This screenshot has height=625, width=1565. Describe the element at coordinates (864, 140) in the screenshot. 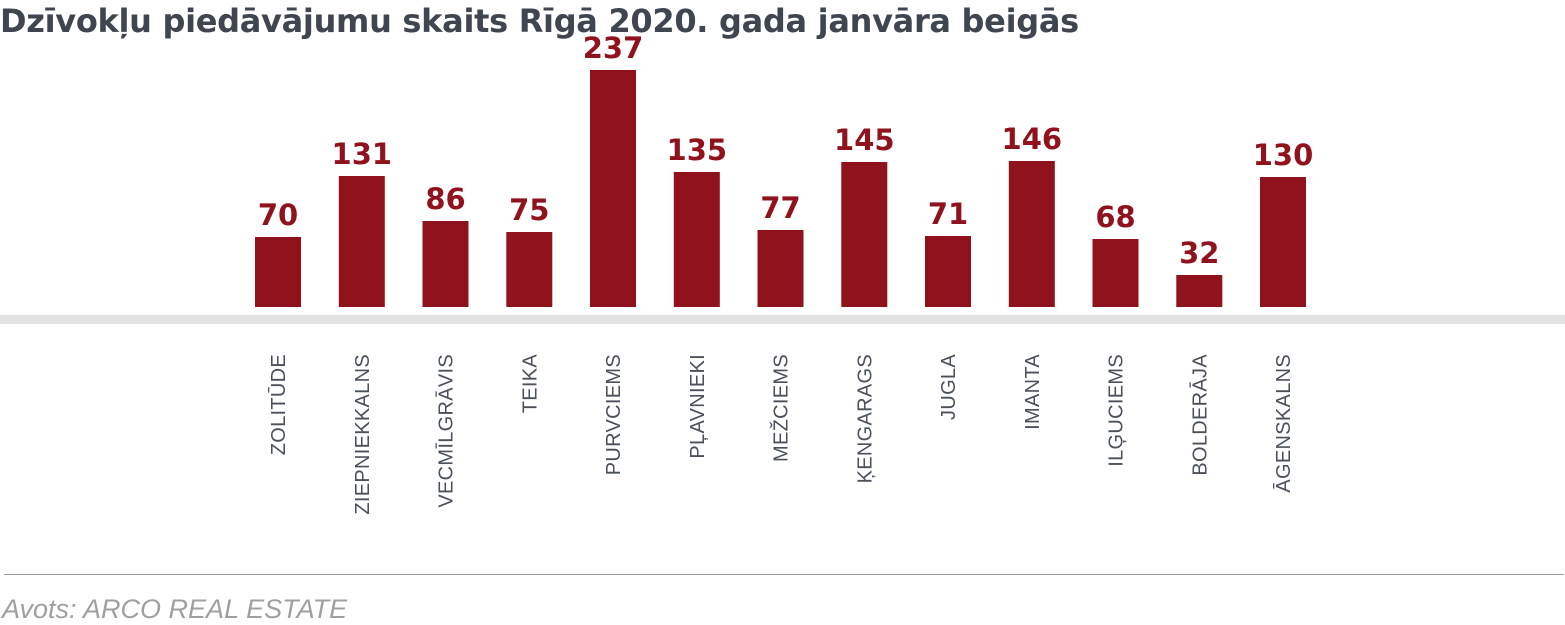

I see `value-label-kengarags: 145` at that location.